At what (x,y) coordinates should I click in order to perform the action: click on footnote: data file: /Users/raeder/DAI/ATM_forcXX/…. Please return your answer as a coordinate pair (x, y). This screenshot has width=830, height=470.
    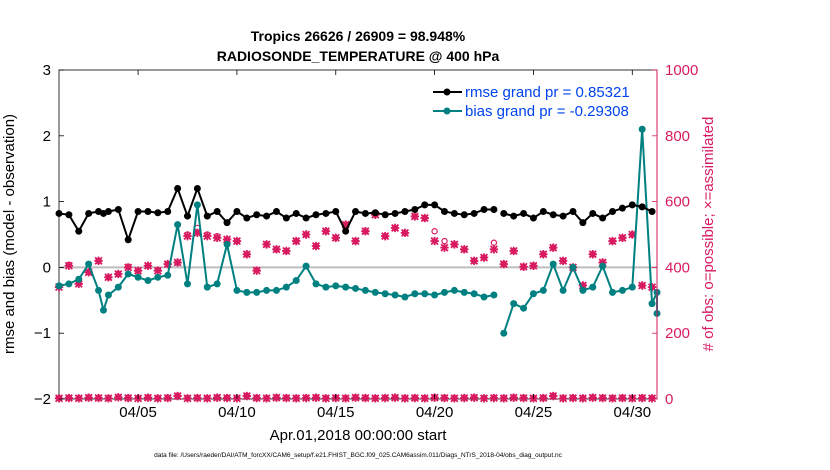
    Looking at the image, I should click on (358, 455).